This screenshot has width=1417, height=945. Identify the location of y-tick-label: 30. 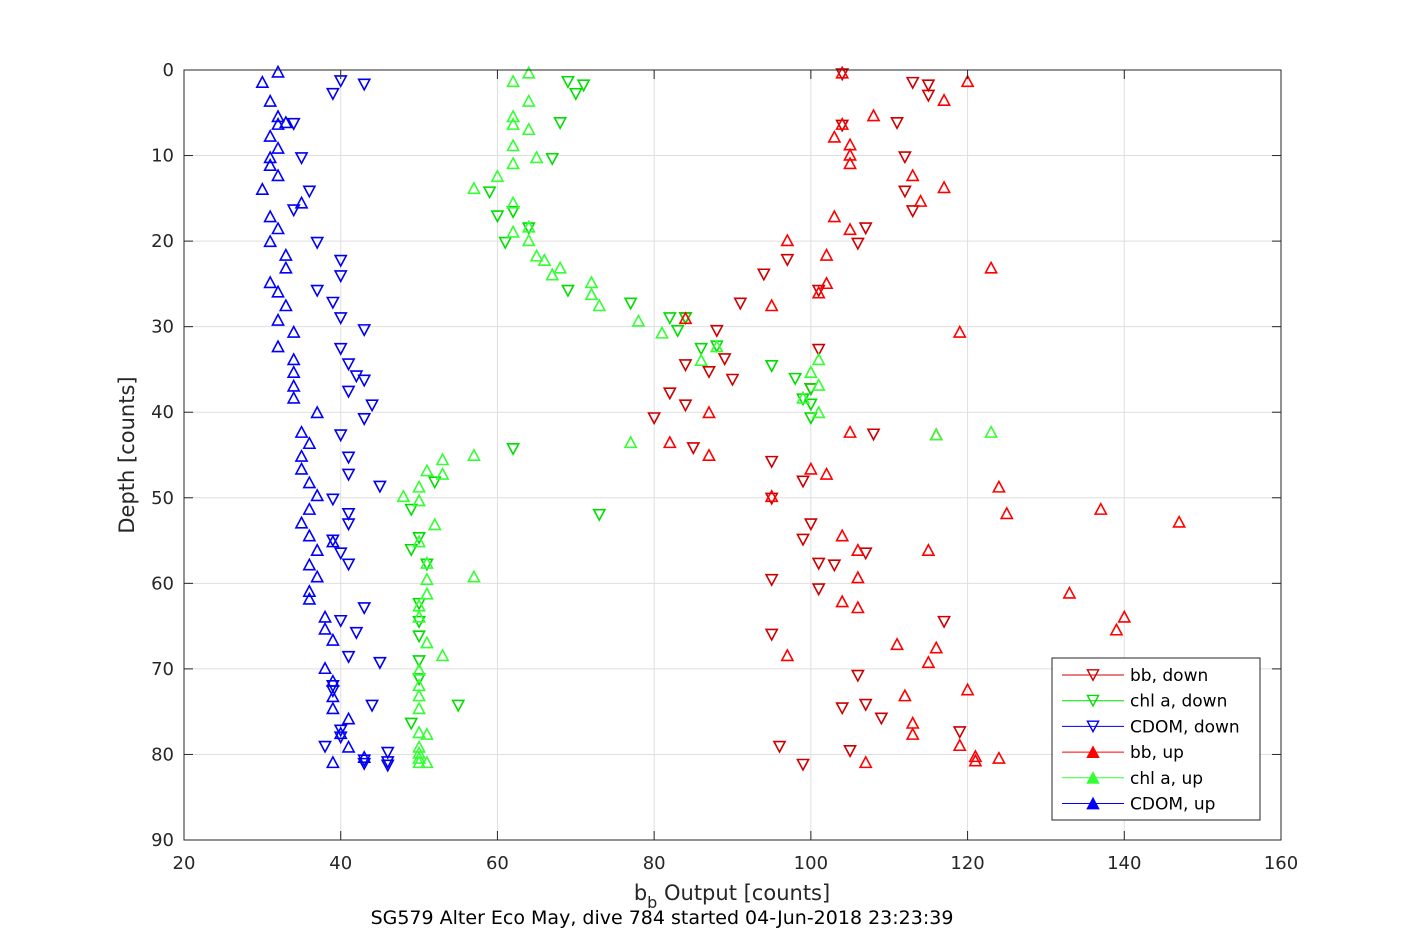
(162, 327).